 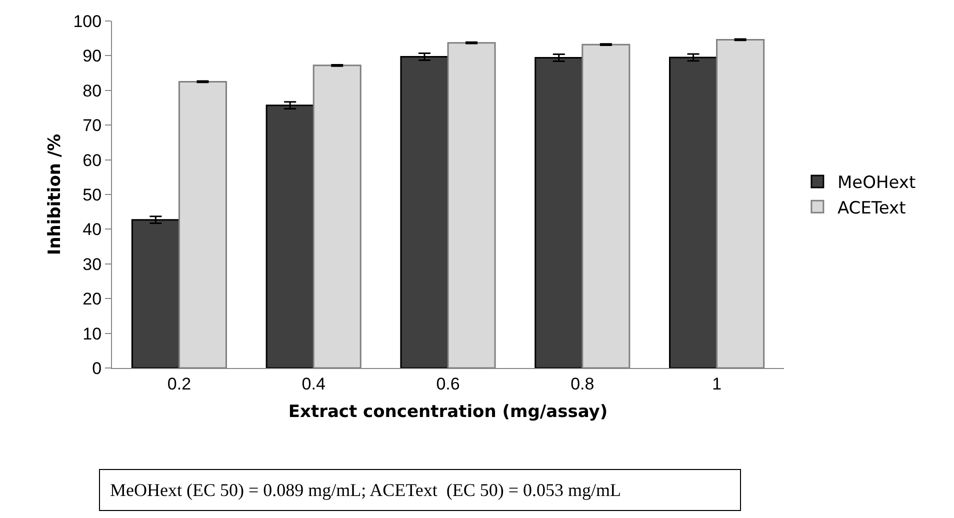 What do you see at coordinates (97, 368) in the screenshot?
I see `y-tick-label: 0` at bounding box center [97, 368].